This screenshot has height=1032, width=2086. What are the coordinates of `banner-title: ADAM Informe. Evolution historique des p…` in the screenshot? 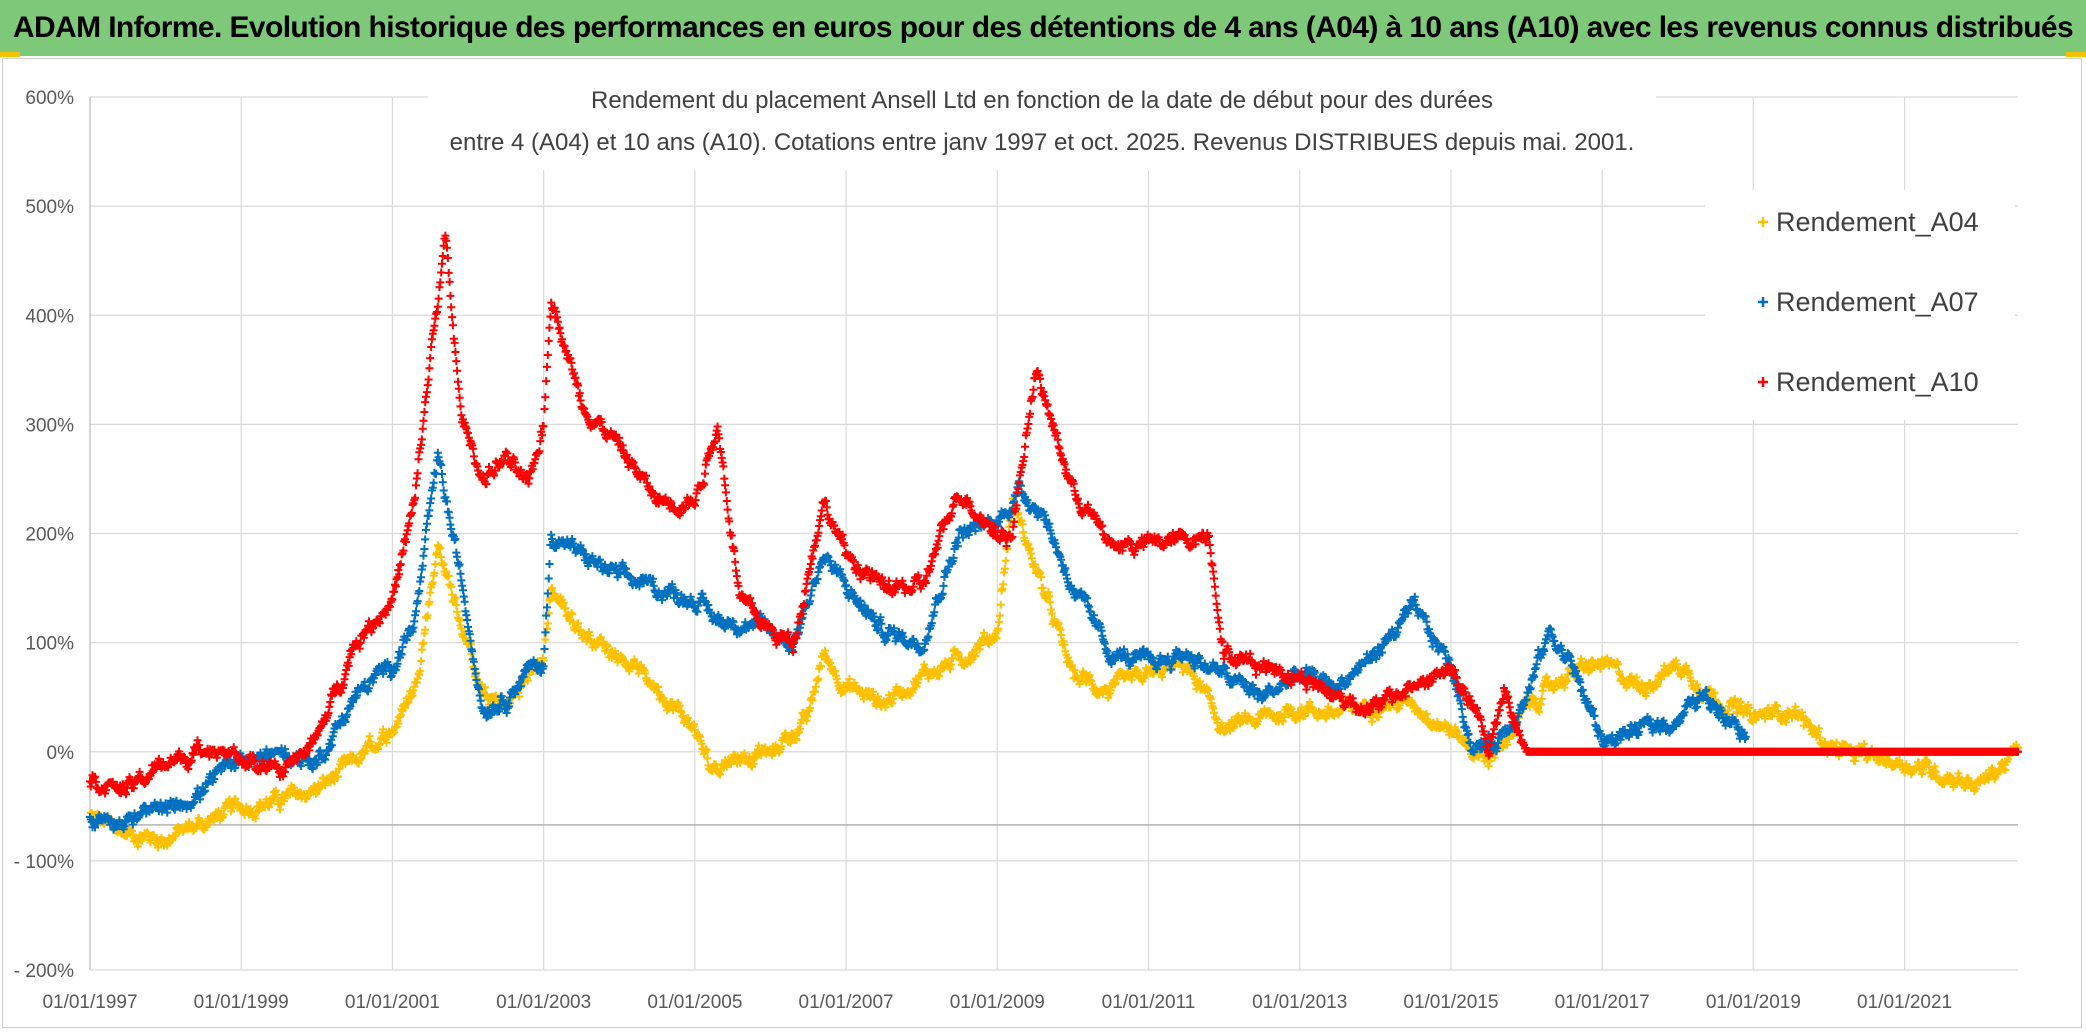 It's located at (1043, 27).